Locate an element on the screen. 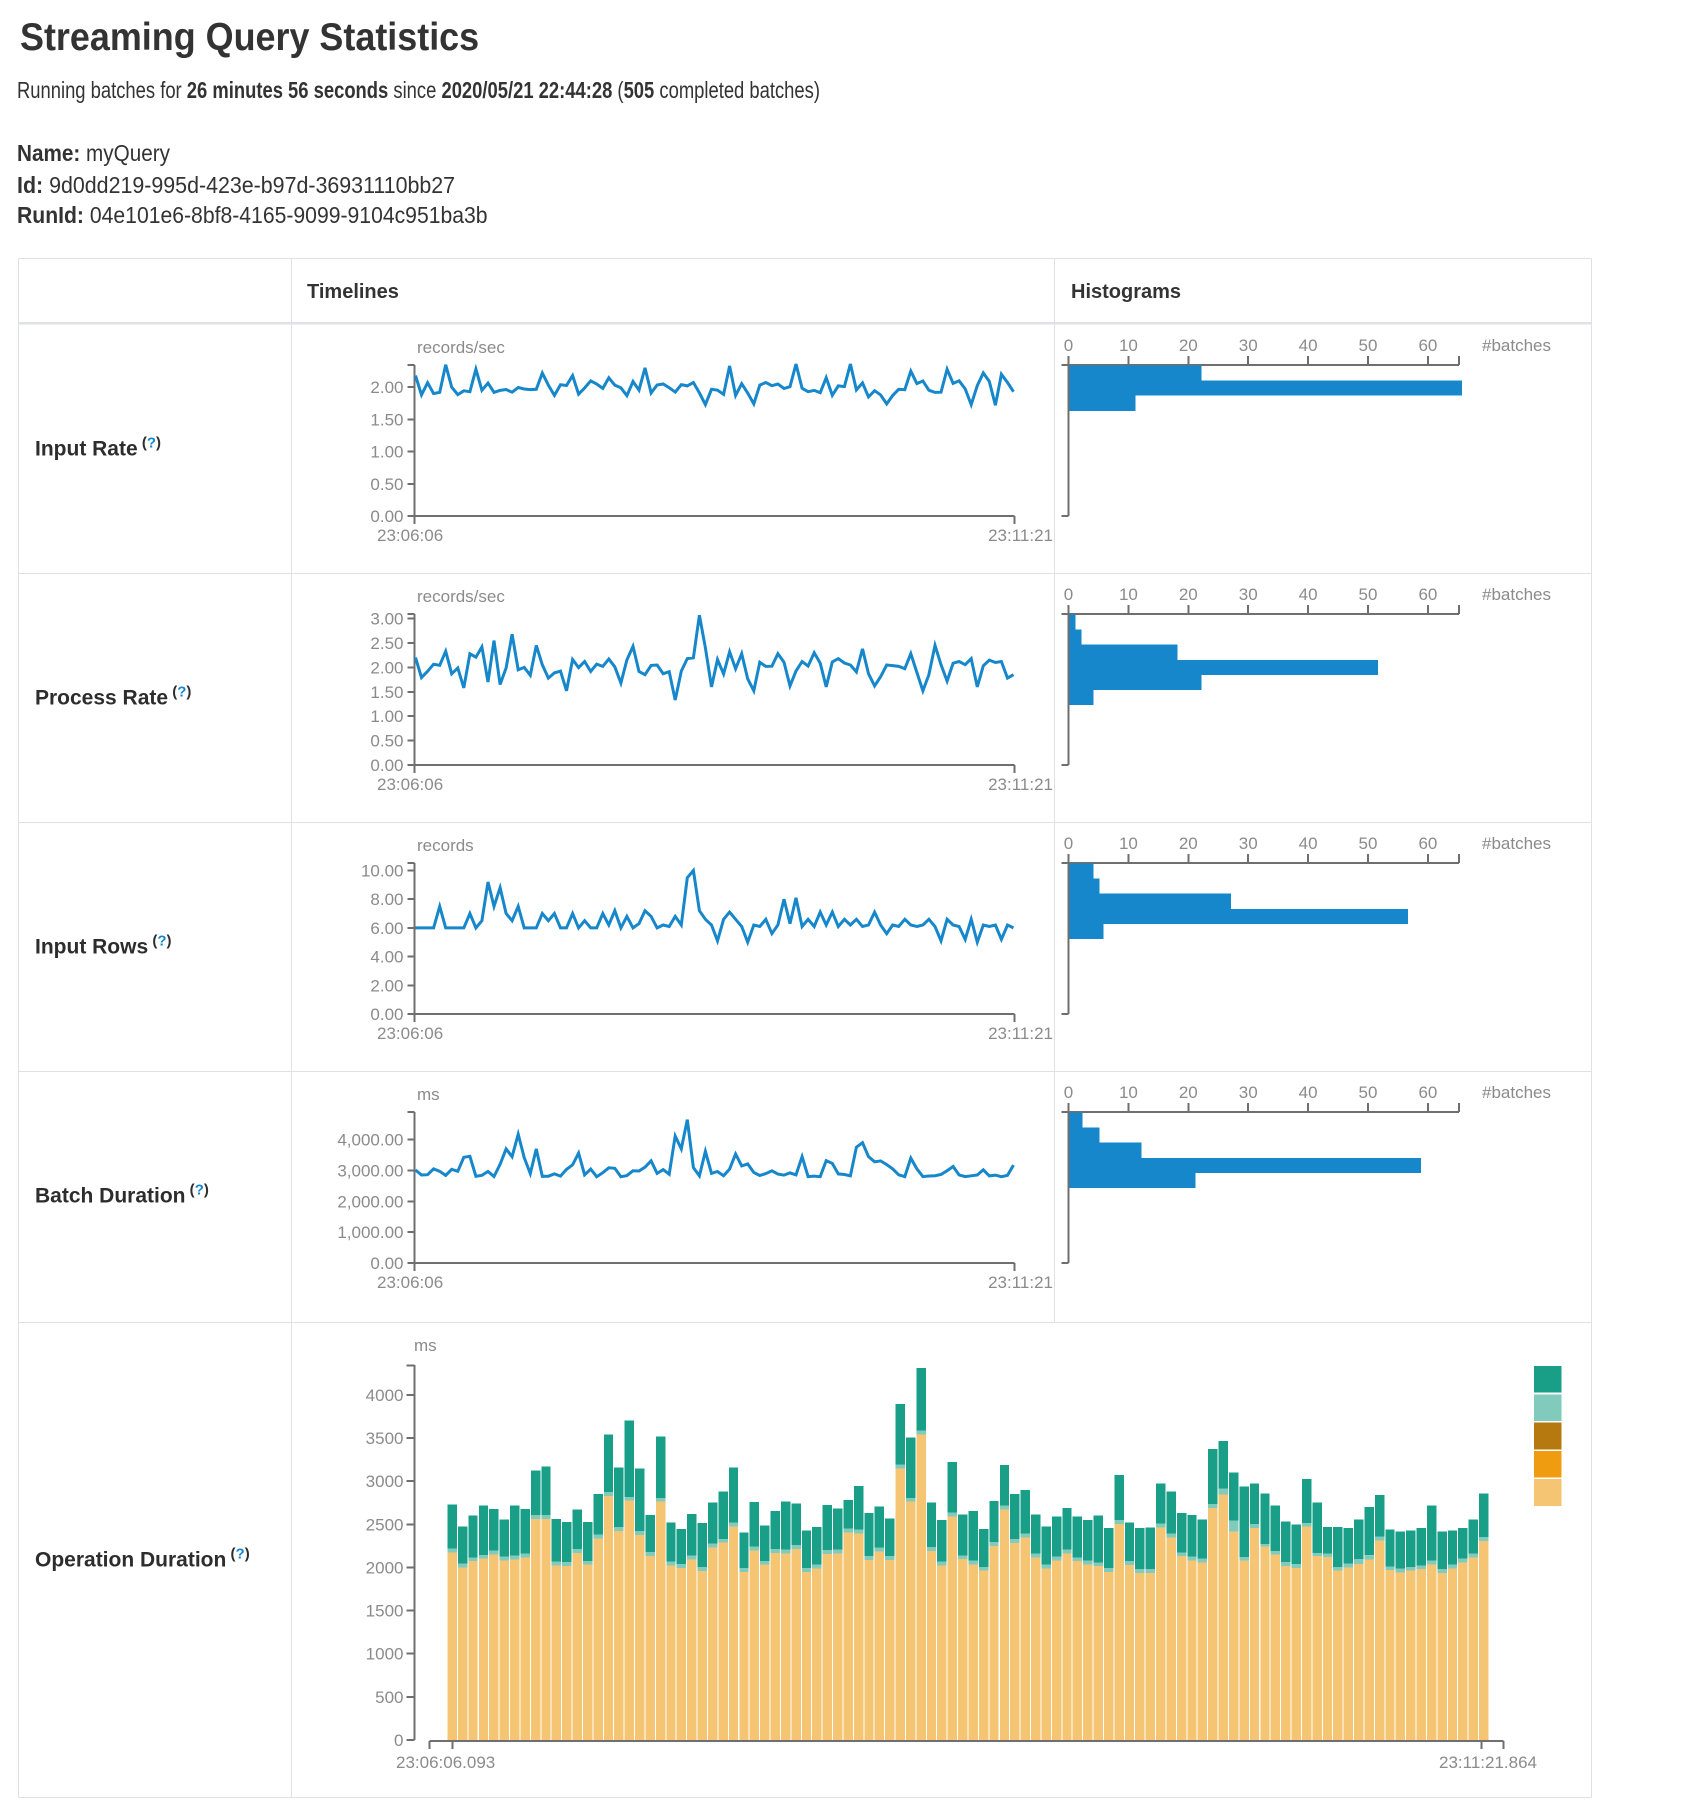 The height and width of the screenshot is (1820, 1693). svg-text: 3500 is located at coordinates (385, 1438).